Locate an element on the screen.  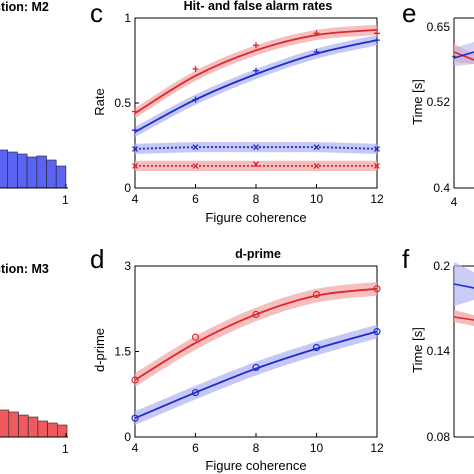
panel-d-series-1-line is located at coordinates (256, 375).